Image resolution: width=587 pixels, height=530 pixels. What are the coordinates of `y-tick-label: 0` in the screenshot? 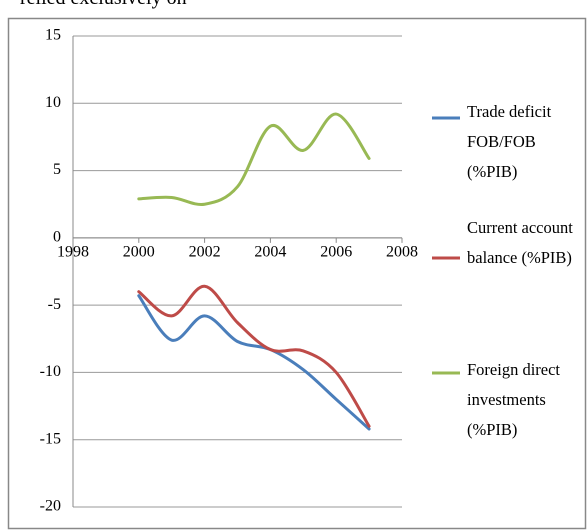 It's located at (57, 237).